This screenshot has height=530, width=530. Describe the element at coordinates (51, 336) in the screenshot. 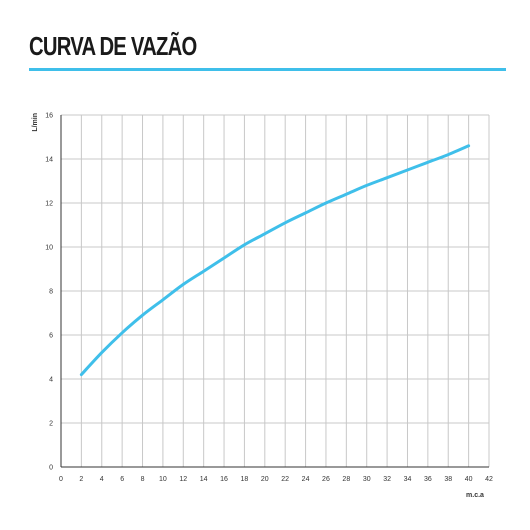

I see `y-tick-label: 6` at that location.